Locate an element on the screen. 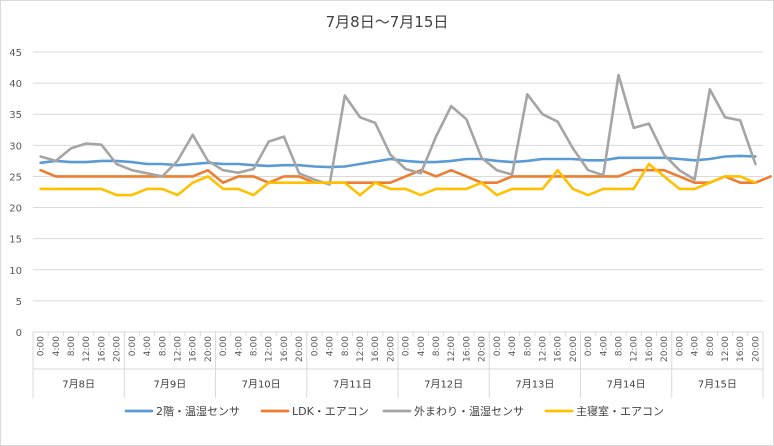 This screenshot has width=774, height=446. y-tick-label: 30 is located at coordinates (15, 146).